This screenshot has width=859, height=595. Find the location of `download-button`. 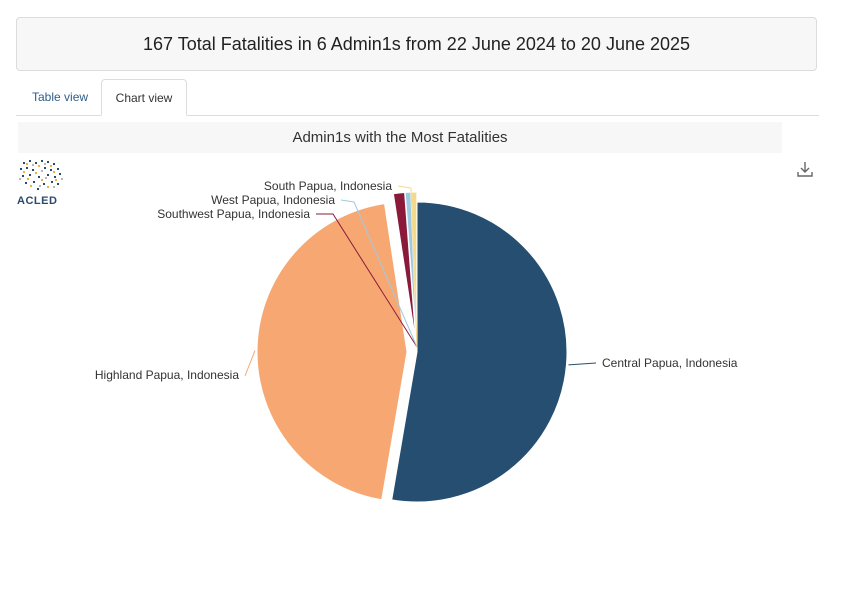

download-button is located at coordinates (805, 169).